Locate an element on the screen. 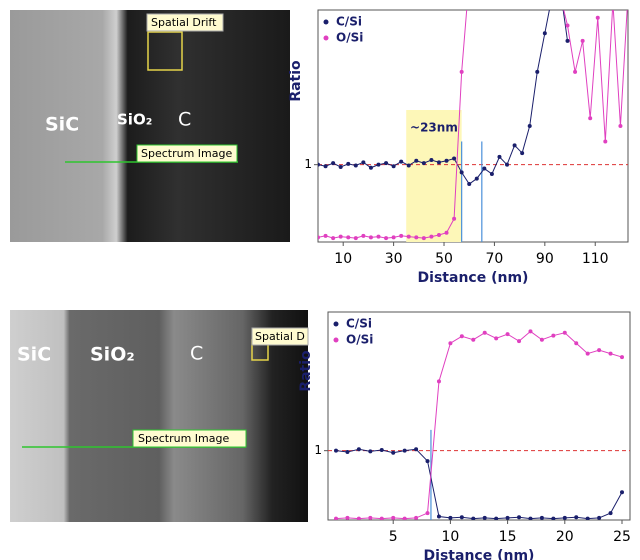 This screenshot has height=560, width=640. y-axis-label: Ratio is located at coordinates (296, 81).